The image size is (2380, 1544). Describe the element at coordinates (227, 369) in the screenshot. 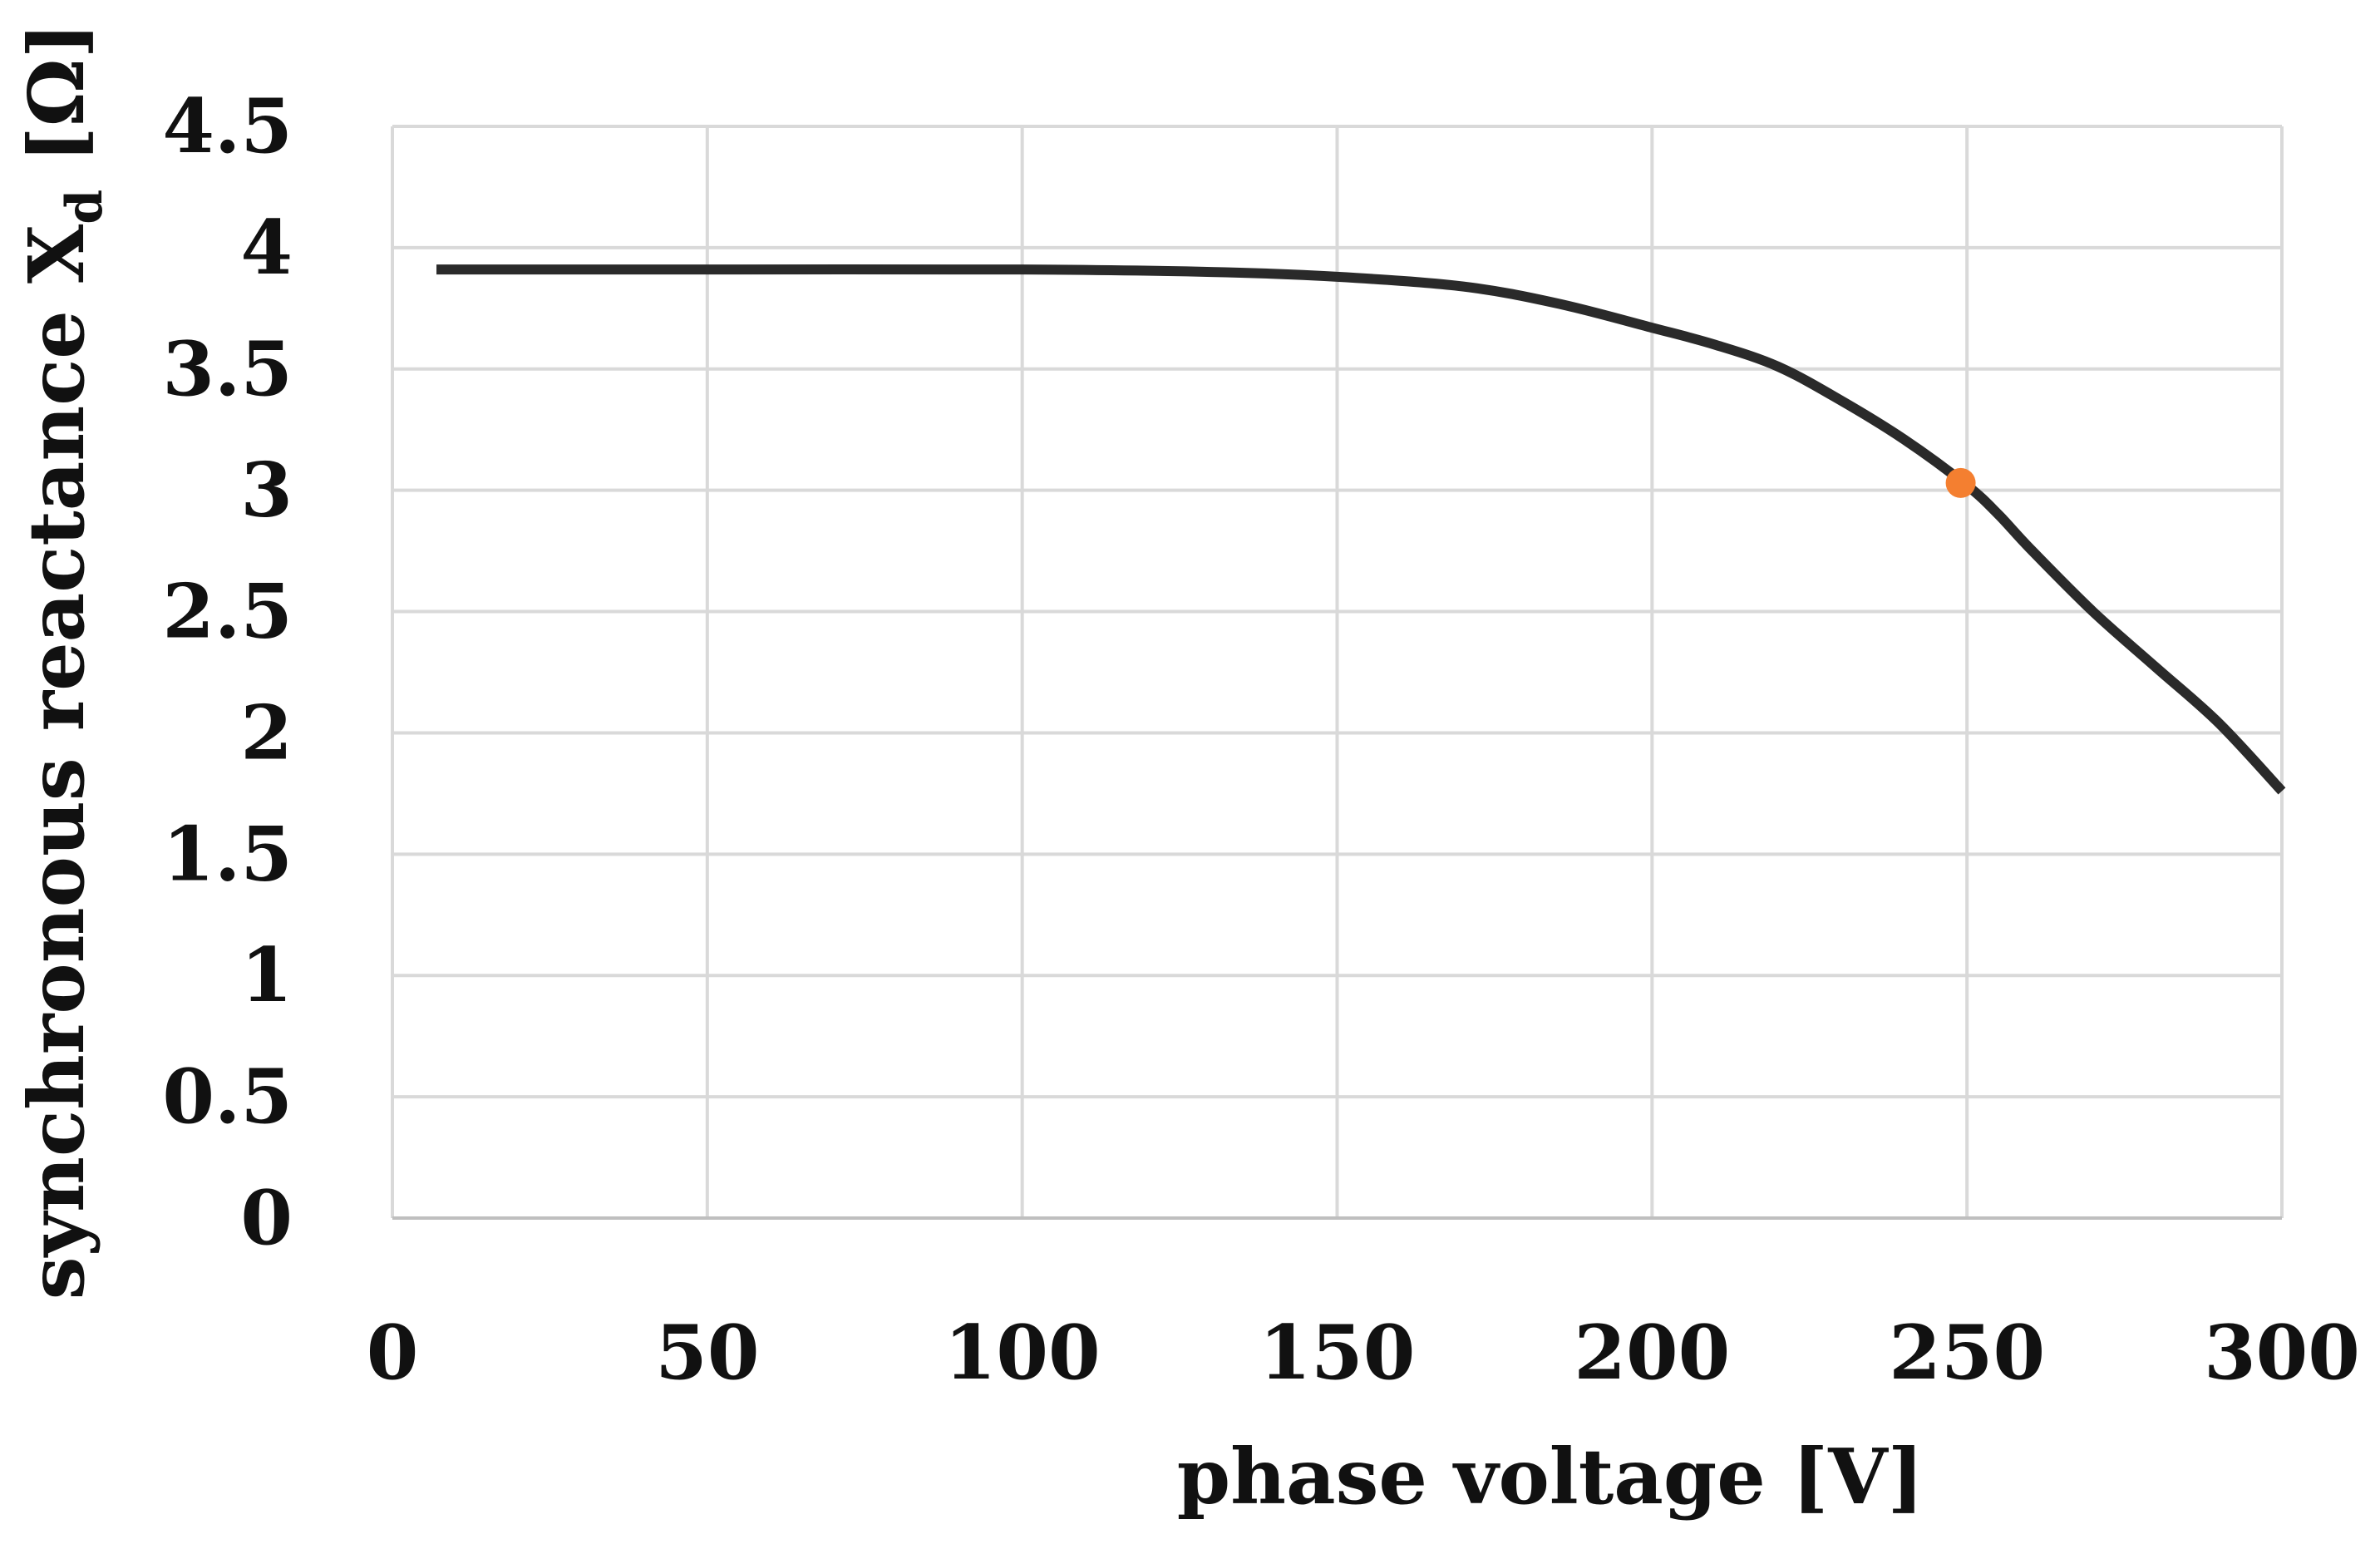

I see `y-tick-label: 3.5` at that location.